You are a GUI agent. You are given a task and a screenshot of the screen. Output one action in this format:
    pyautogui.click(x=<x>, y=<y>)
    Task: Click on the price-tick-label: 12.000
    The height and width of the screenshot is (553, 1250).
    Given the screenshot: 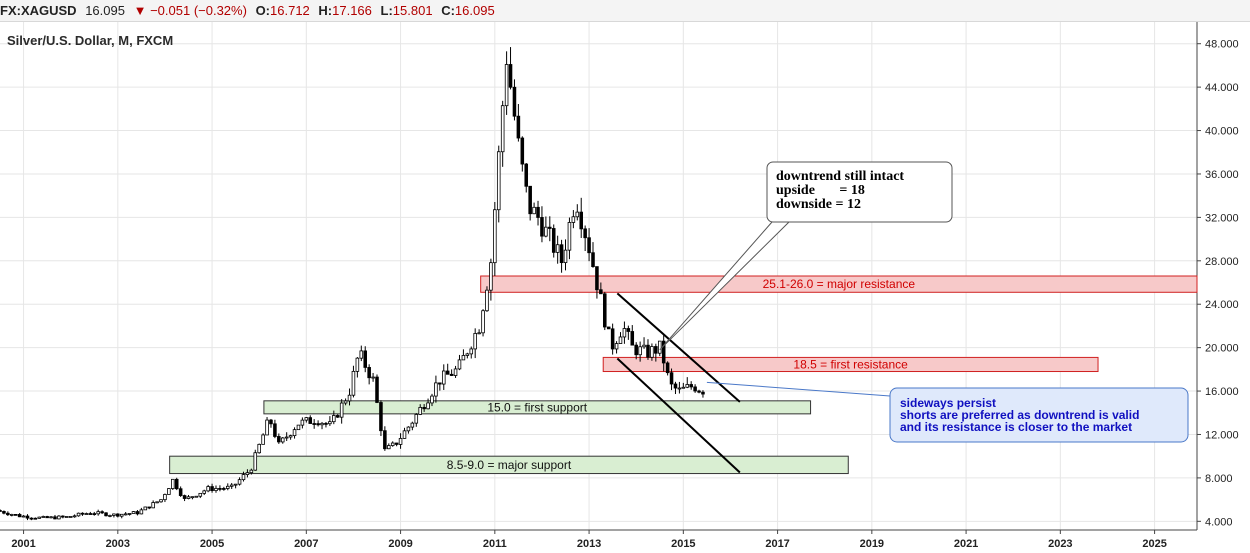 What is the action you would take?
    pyautogui.click(x=1222, y=435)
    